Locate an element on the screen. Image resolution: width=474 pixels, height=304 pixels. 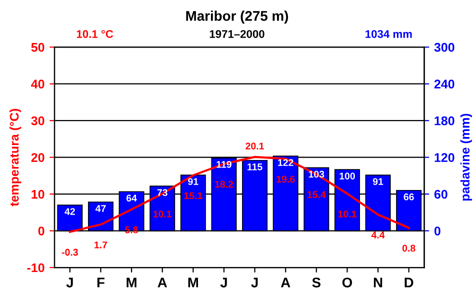
chart-title: Maribor (275 m) is located at coordinates (237, 17).